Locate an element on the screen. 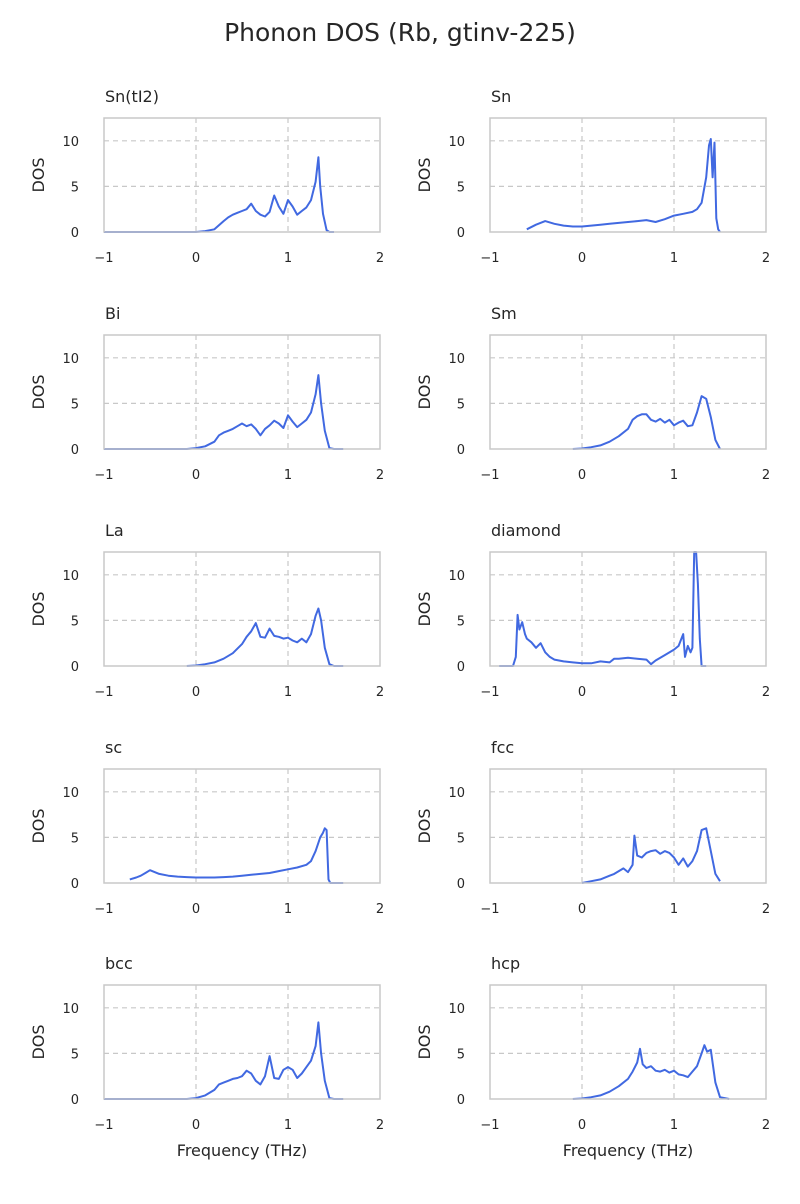  panel-8-xtick-label-0: −1 is located at coordinates (103, 1125).